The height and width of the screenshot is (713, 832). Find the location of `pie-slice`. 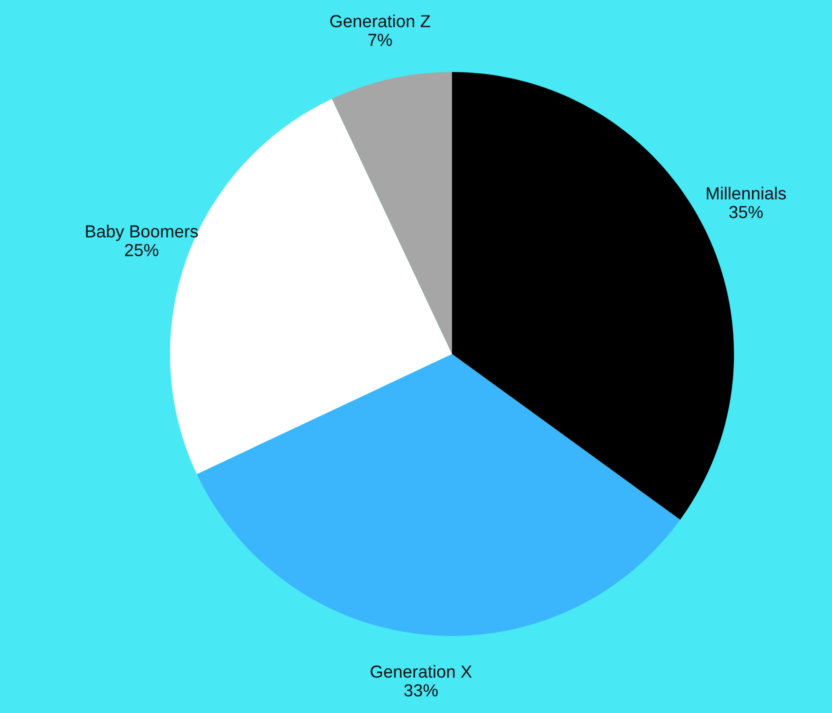

pie-slice is located at coordinates (392, 213).